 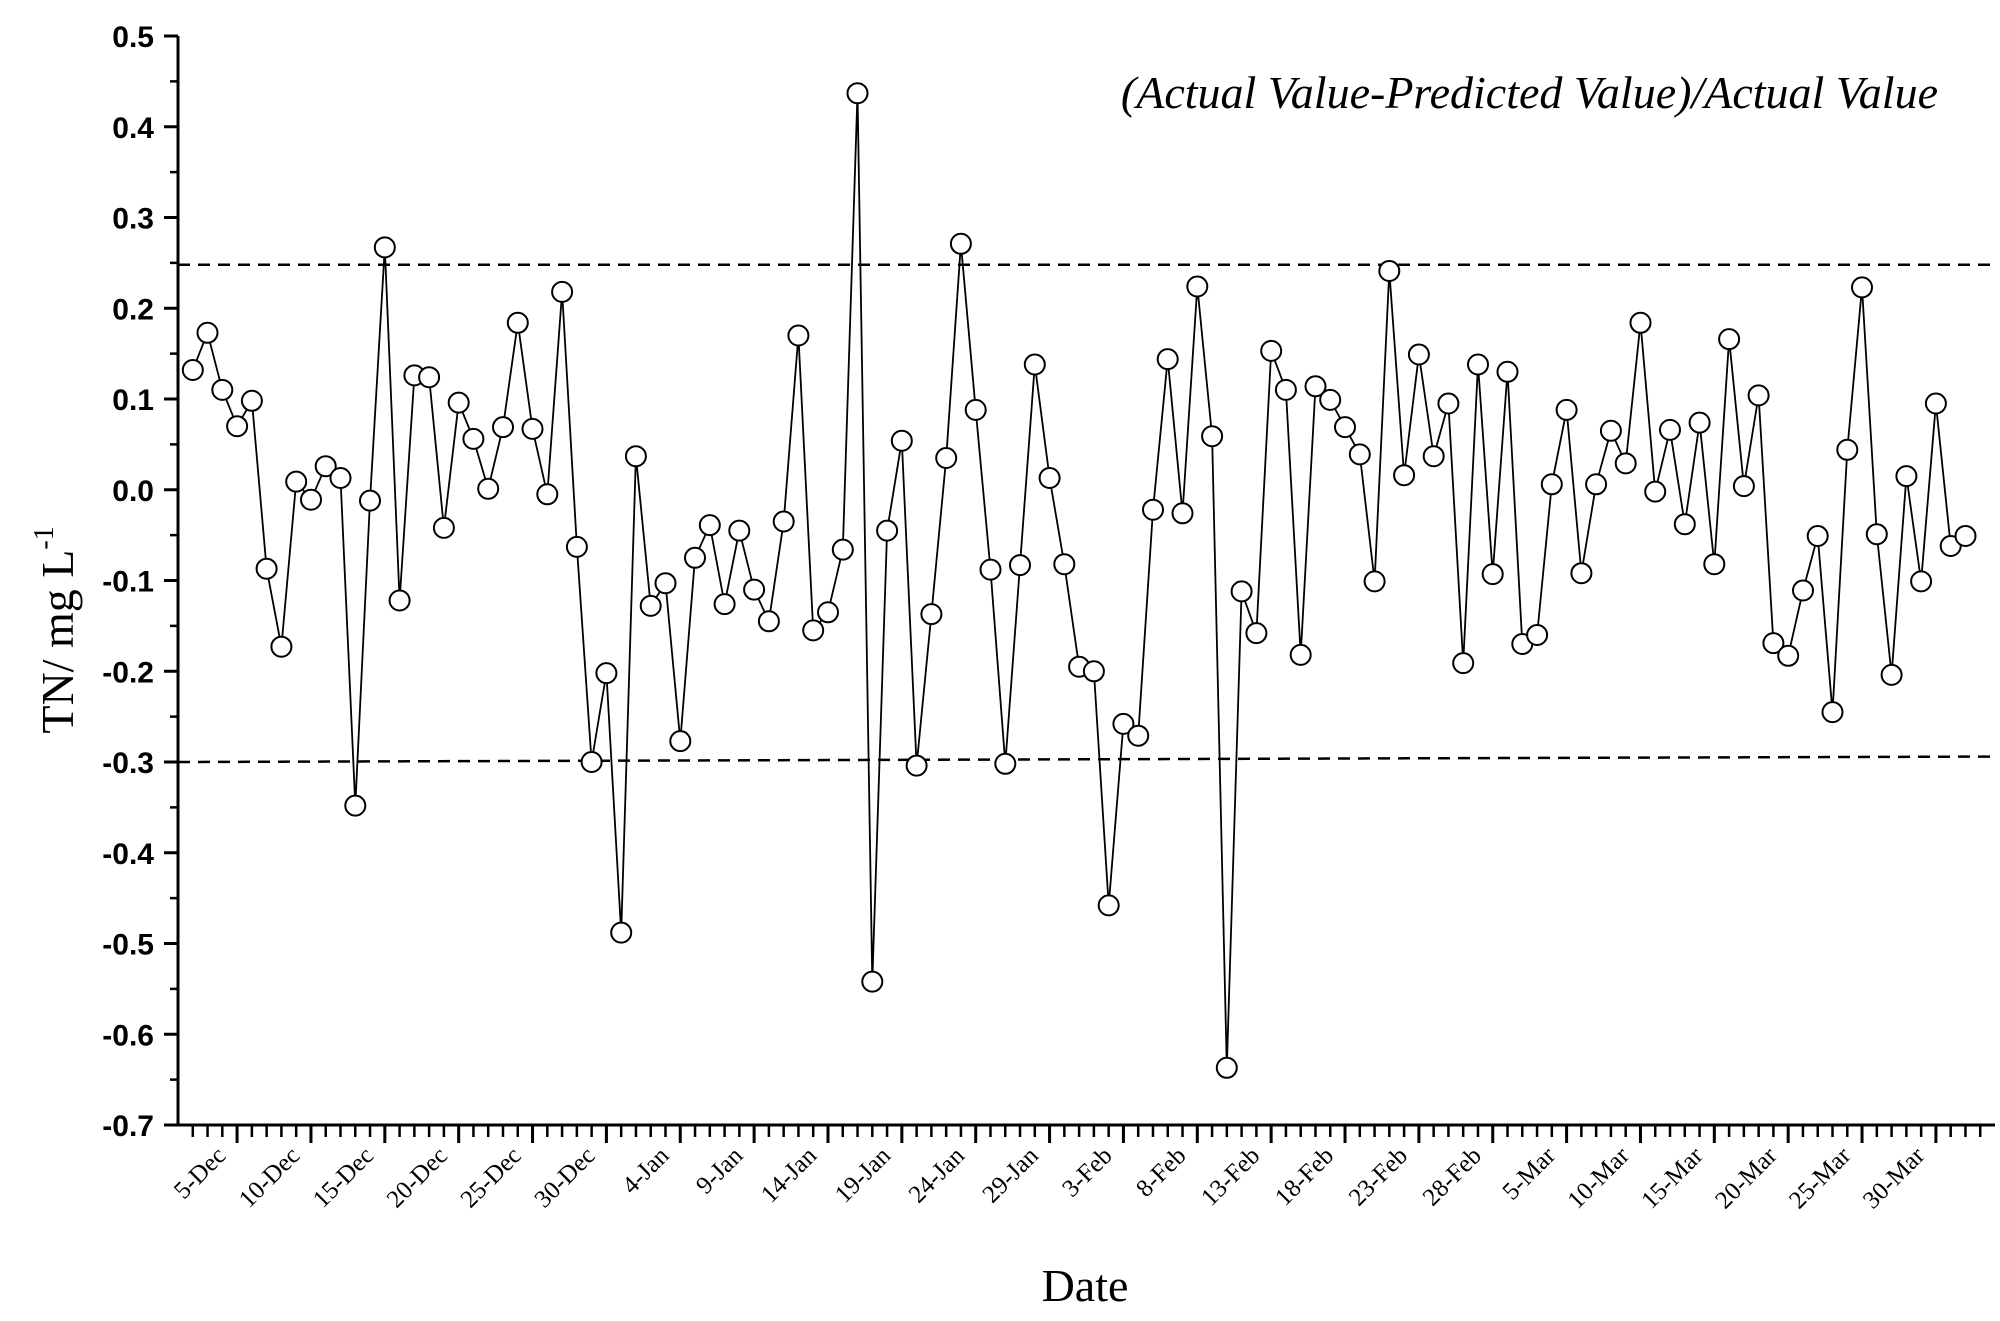 What do you see at coordinates (128, 854) in the screenshot?
I see `y-tick-label: -0.4` at bounding box center [128, 854].